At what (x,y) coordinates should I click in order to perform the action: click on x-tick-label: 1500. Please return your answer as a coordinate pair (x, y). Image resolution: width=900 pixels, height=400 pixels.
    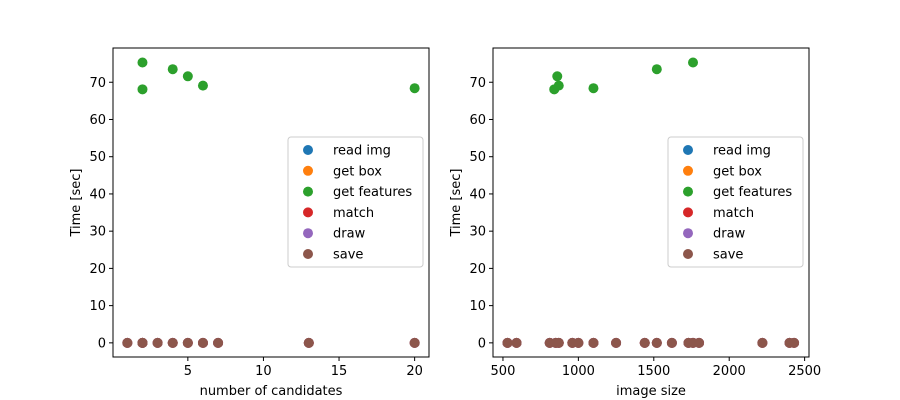
    Looking at the image, I should click on (653, 371).